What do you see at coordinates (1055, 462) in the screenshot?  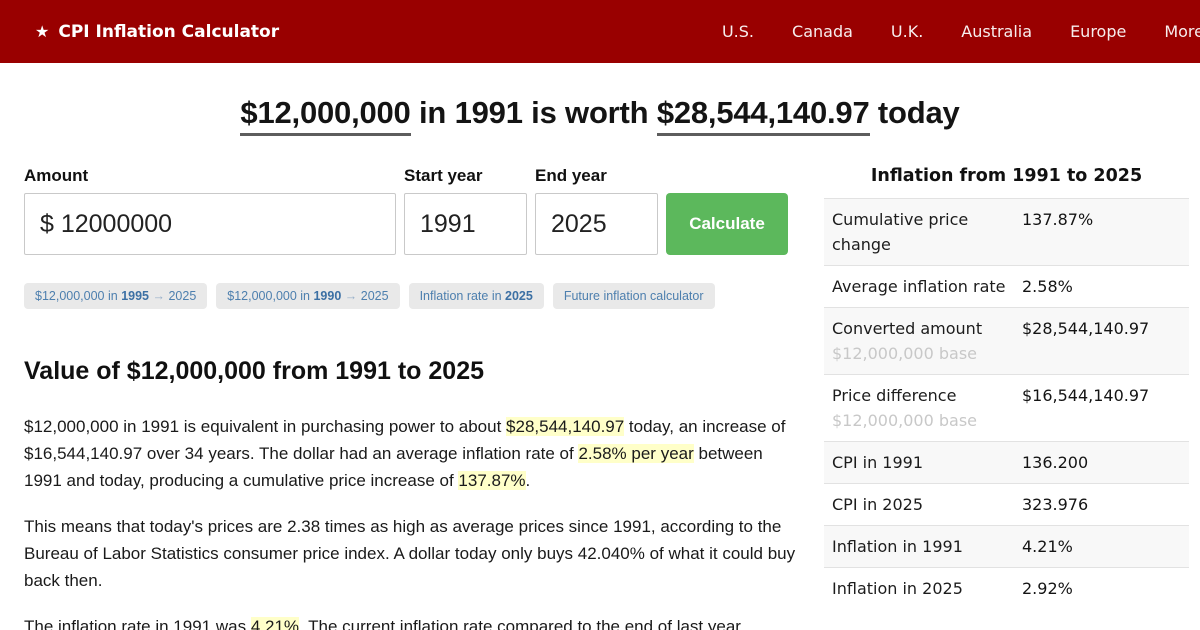 I see `stat-value: 136.200` at bounding box center [1055, 462].